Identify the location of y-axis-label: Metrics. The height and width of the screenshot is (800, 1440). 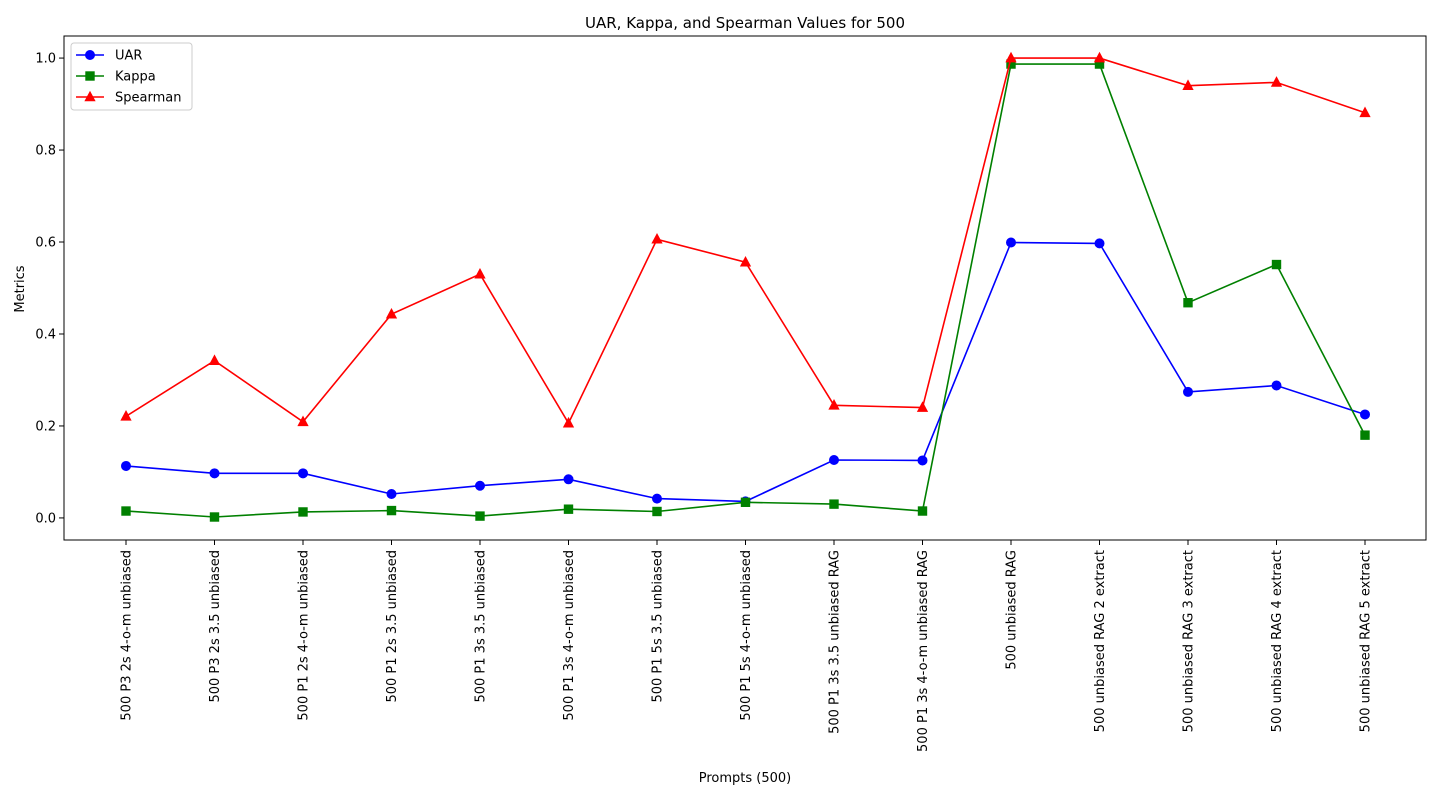
(20, 288).